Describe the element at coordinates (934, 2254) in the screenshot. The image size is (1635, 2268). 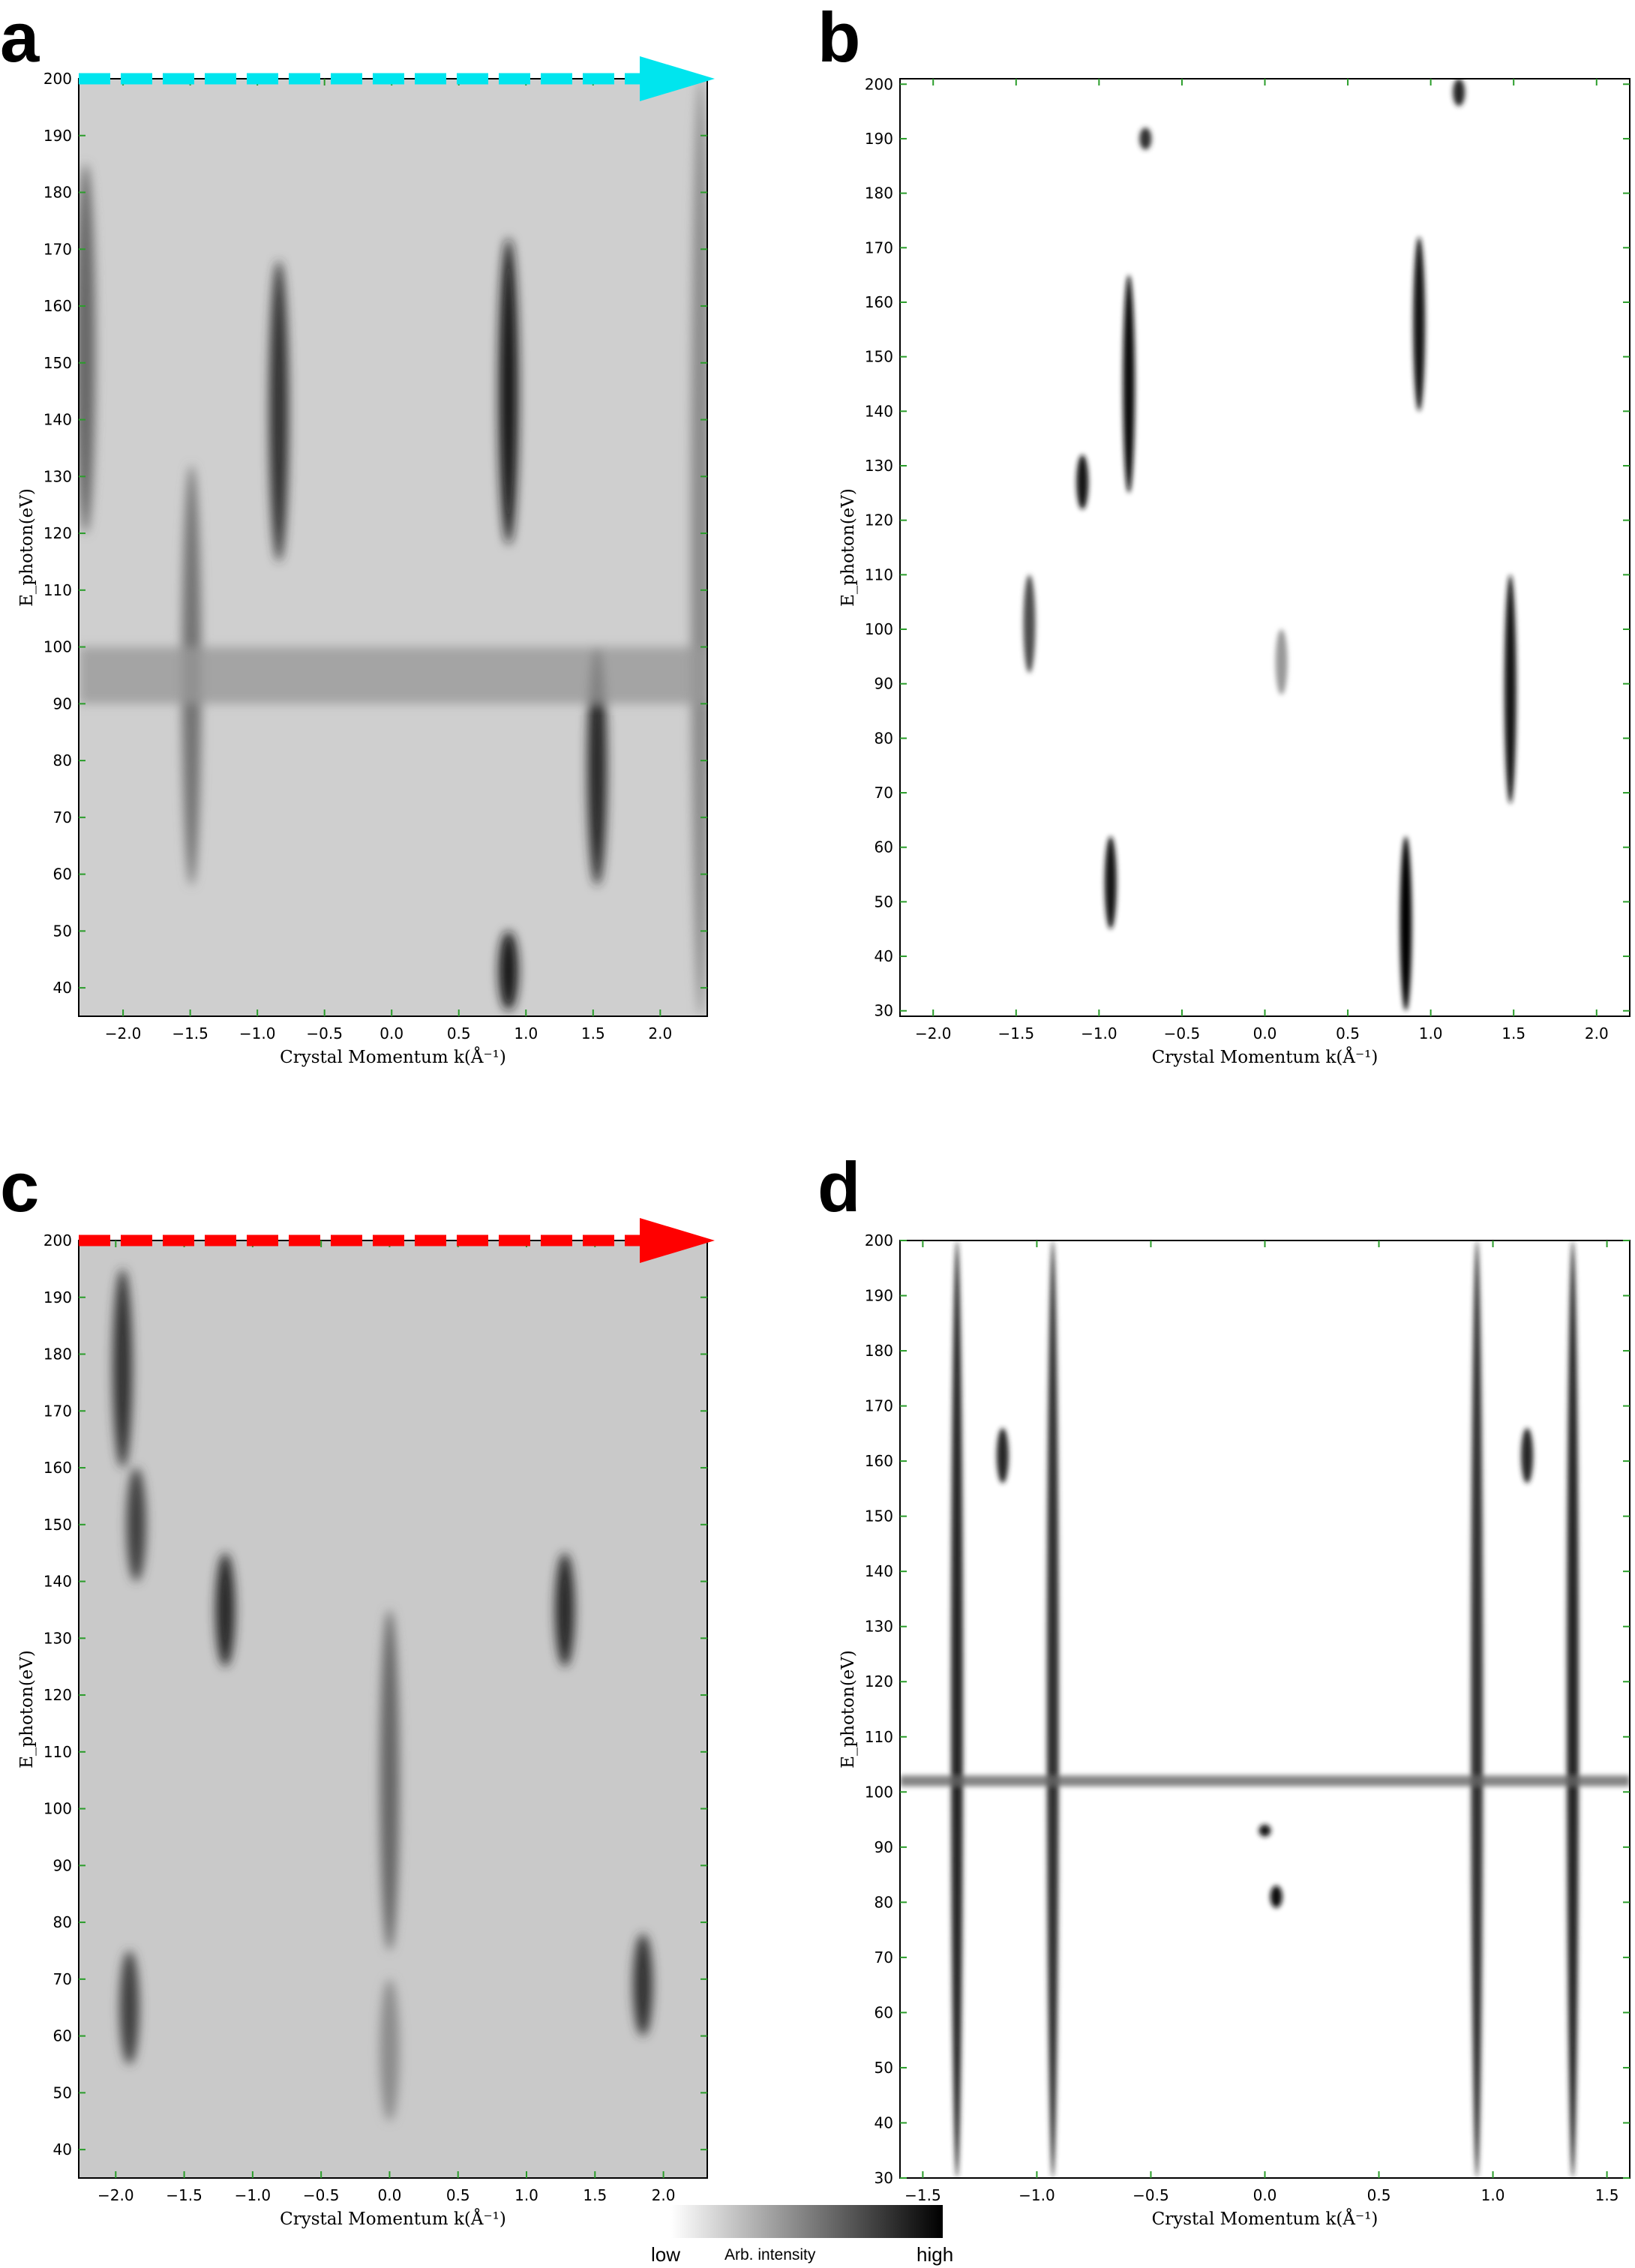
I see `colorbar-high-label: high` at that location.